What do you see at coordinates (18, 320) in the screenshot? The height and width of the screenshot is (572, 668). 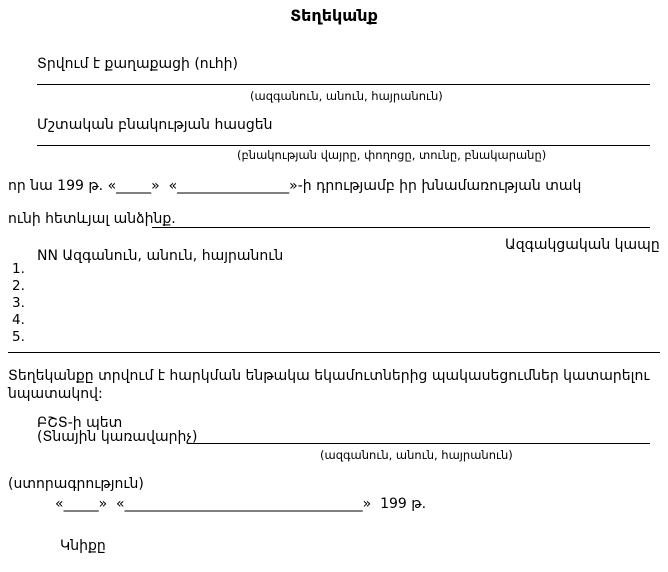 I see `dependent-row-number: 4.` at bounding box center [18, 320].